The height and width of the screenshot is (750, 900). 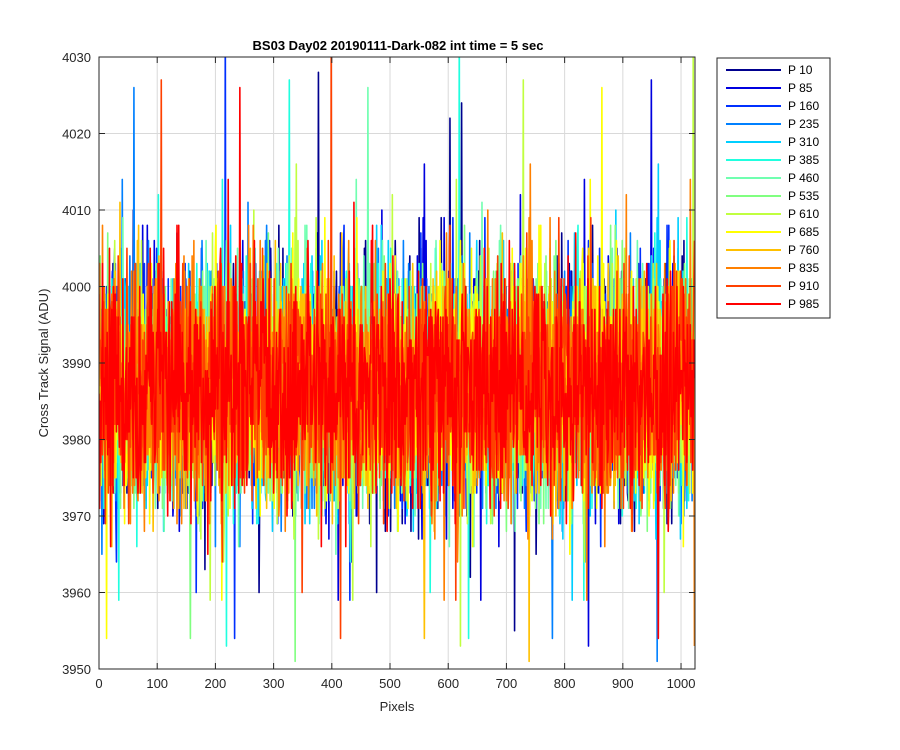 I want to click on x-tick-label: 800, so click(x=565, y=683).